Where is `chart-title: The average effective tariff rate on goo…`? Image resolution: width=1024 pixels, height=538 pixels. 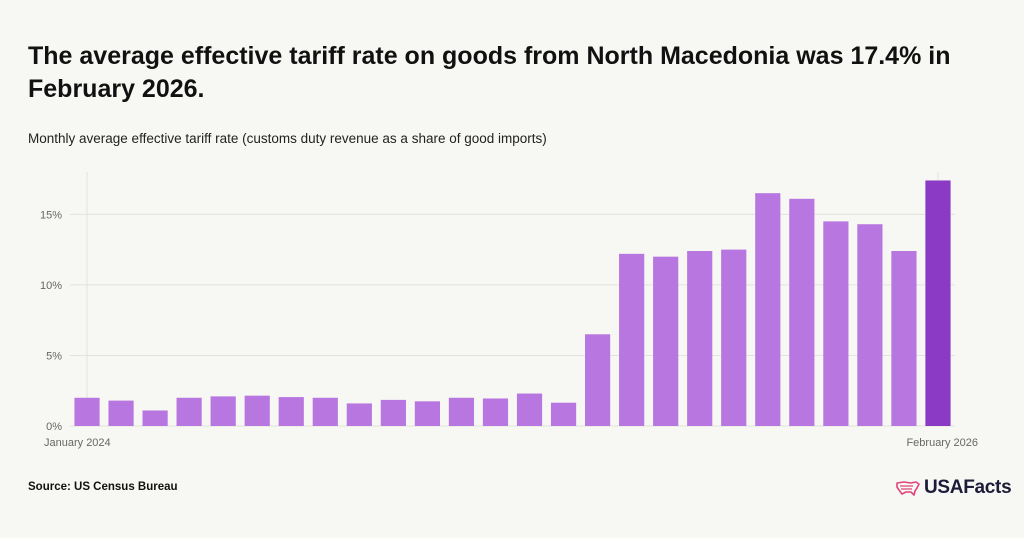 chart-title: The average effective tariff rate on goo… is located at coordinates (489, 72).